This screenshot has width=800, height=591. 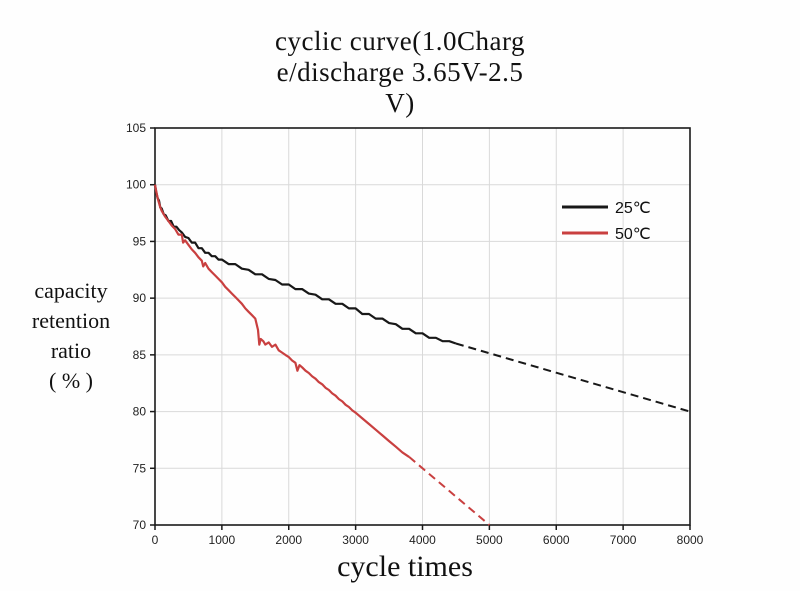 What do you see at coordinates (690, 540) in the screenshot?
I see `x-tick-label: 8000` at bounding box center [690, 540].